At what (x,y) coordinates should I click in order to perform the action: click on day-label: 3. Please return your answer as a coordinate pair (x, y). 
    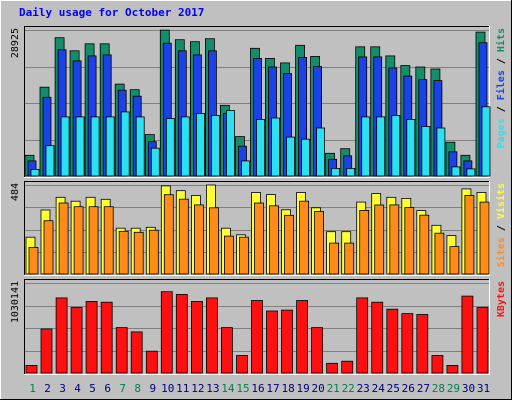
    Looking at the image, I should click on (62, 388).